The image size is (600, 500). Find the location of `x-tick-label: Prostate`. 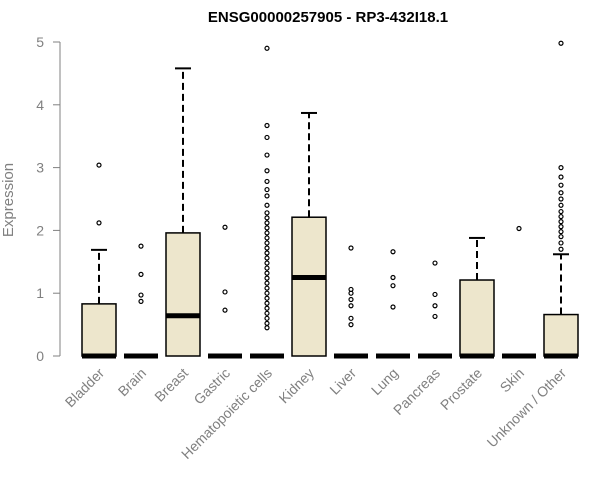

x-tick-label: Prostate is located at coordinates (461, 389).